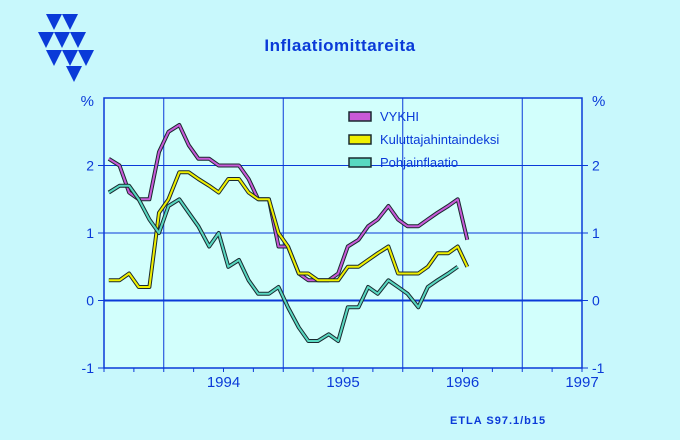  What do you see at coordinates (498, 421) in the screenshot?
I see `source-note: ETLA S97.1/b15` at bounding box center [498, 421].